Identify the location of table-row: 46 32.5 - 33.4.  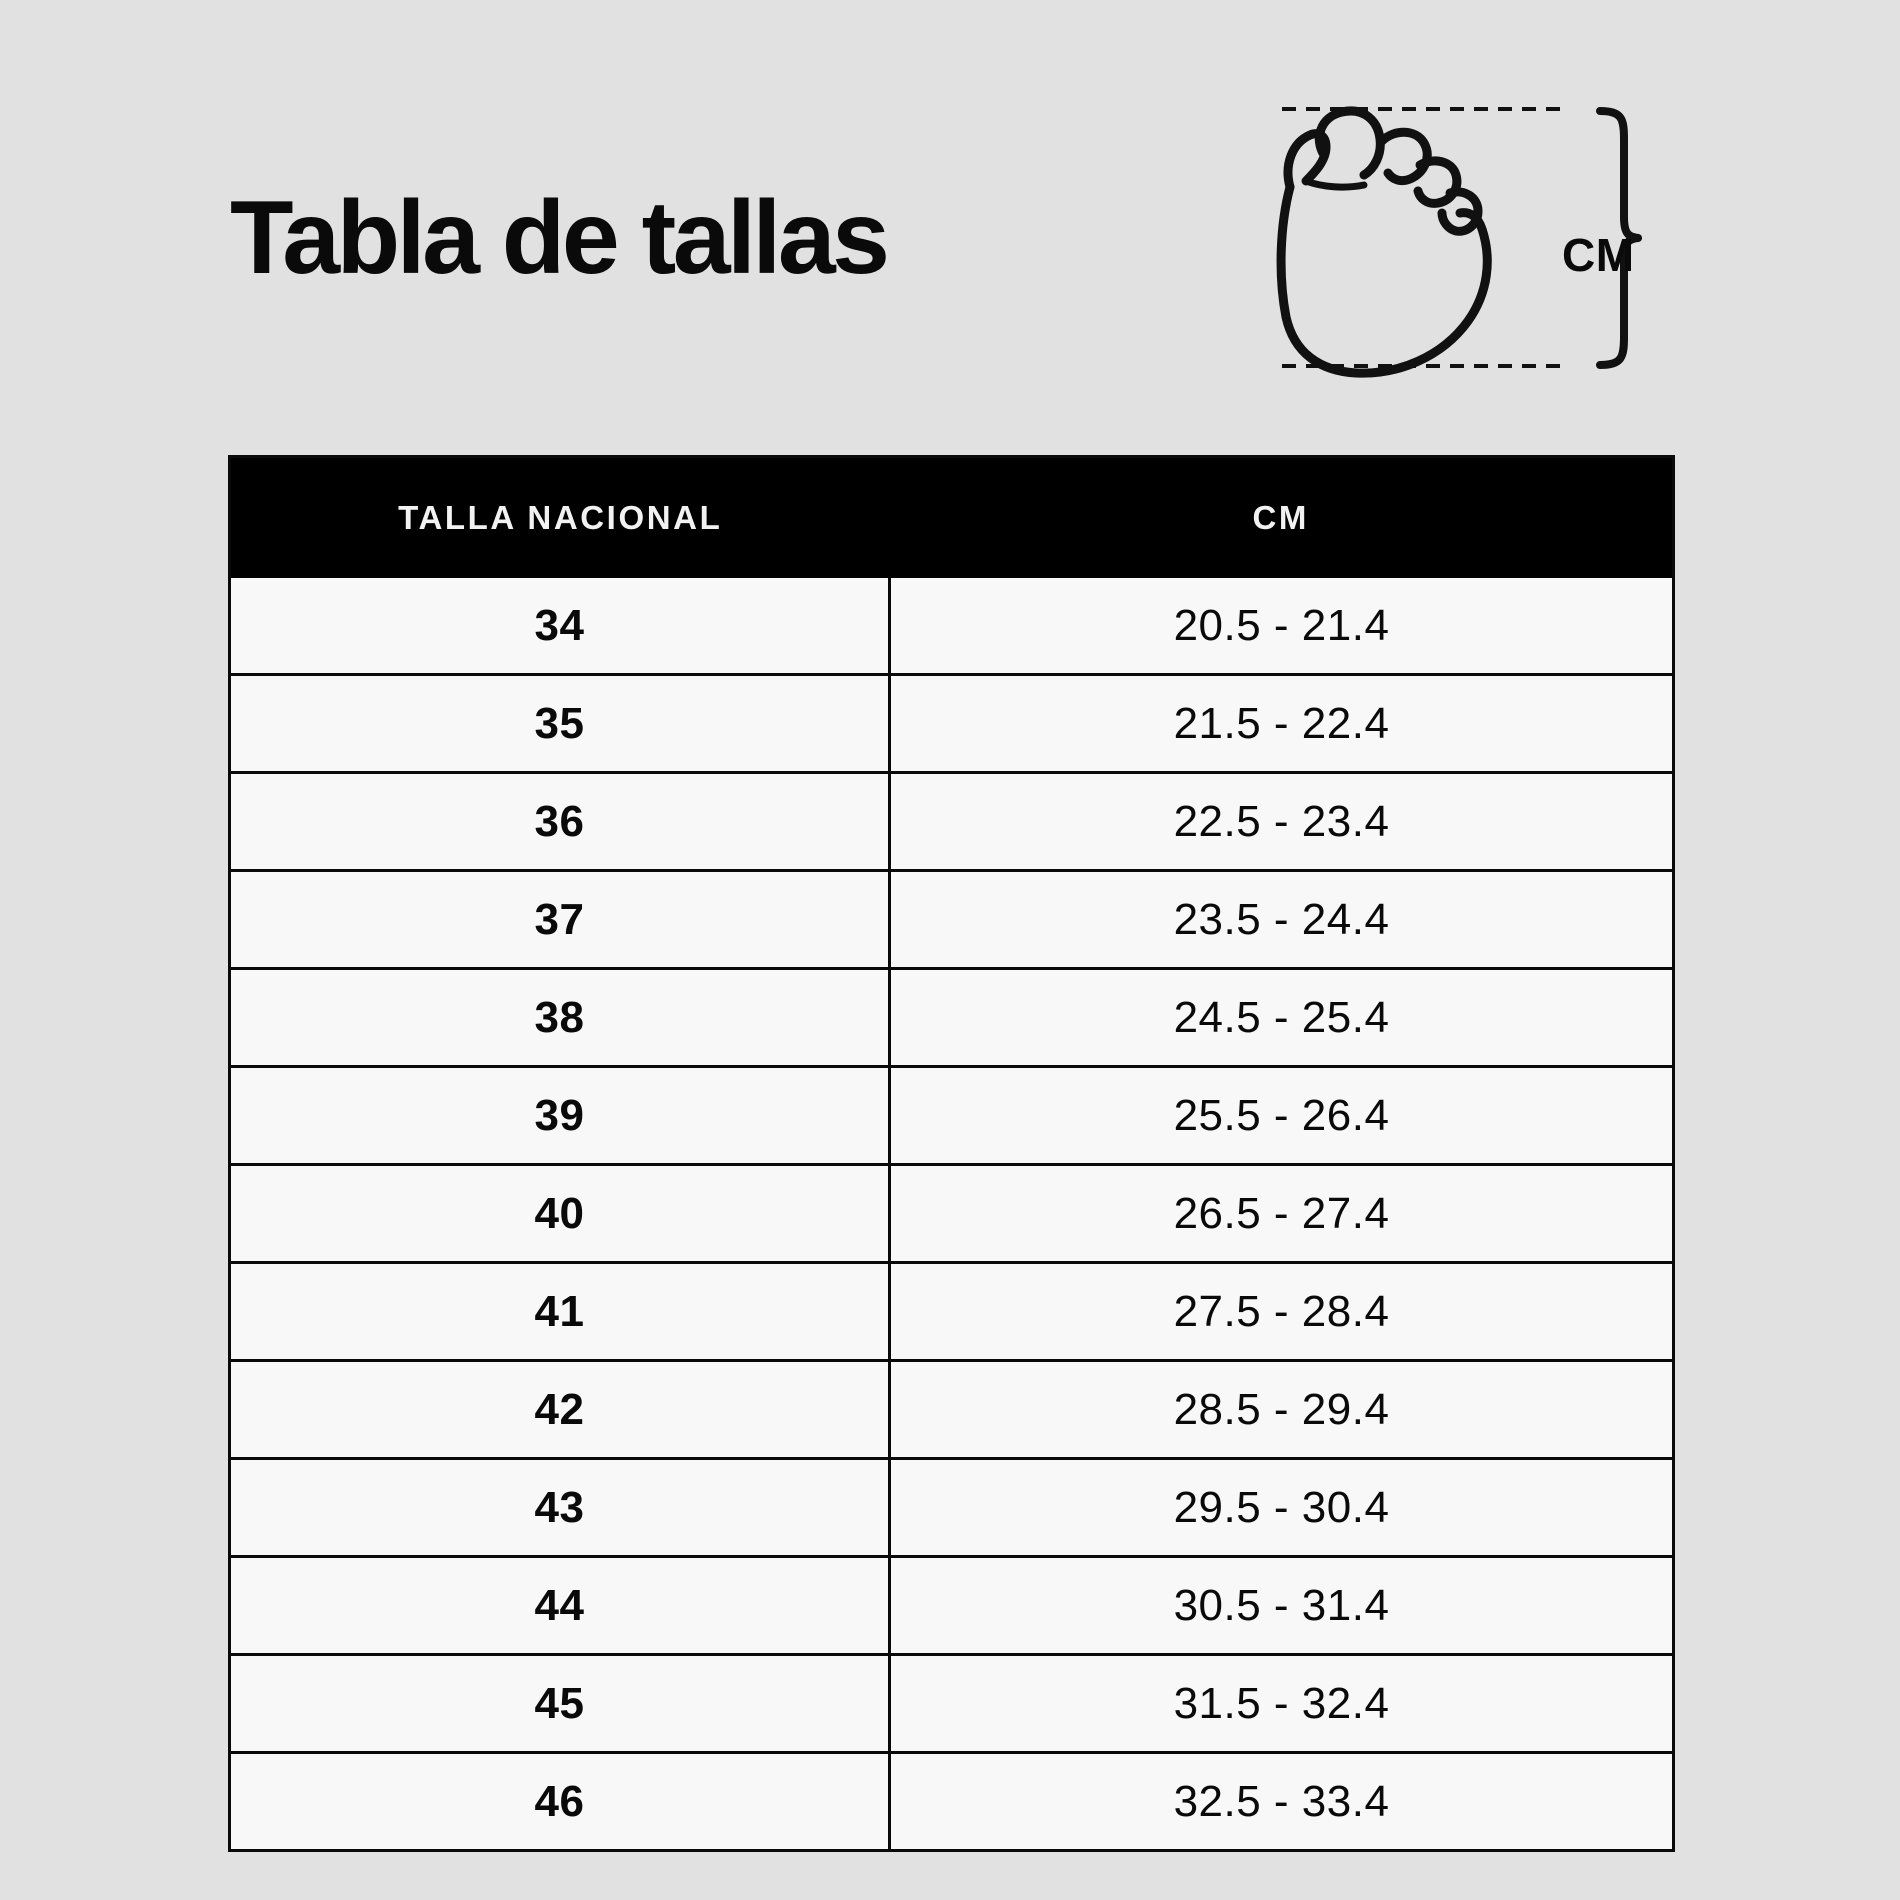
(951, 1801).